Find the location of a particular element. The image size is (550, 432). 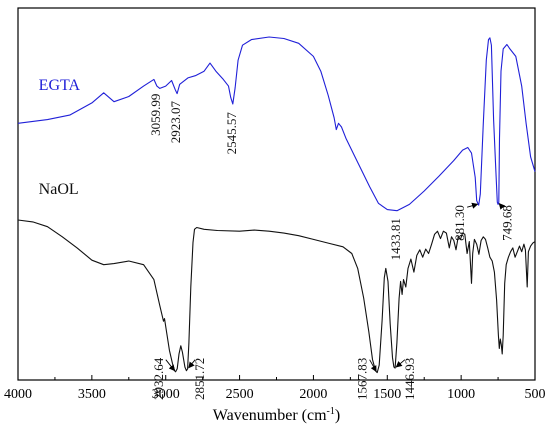

x-tick-label: 500 is located at coordinates (535, 394).